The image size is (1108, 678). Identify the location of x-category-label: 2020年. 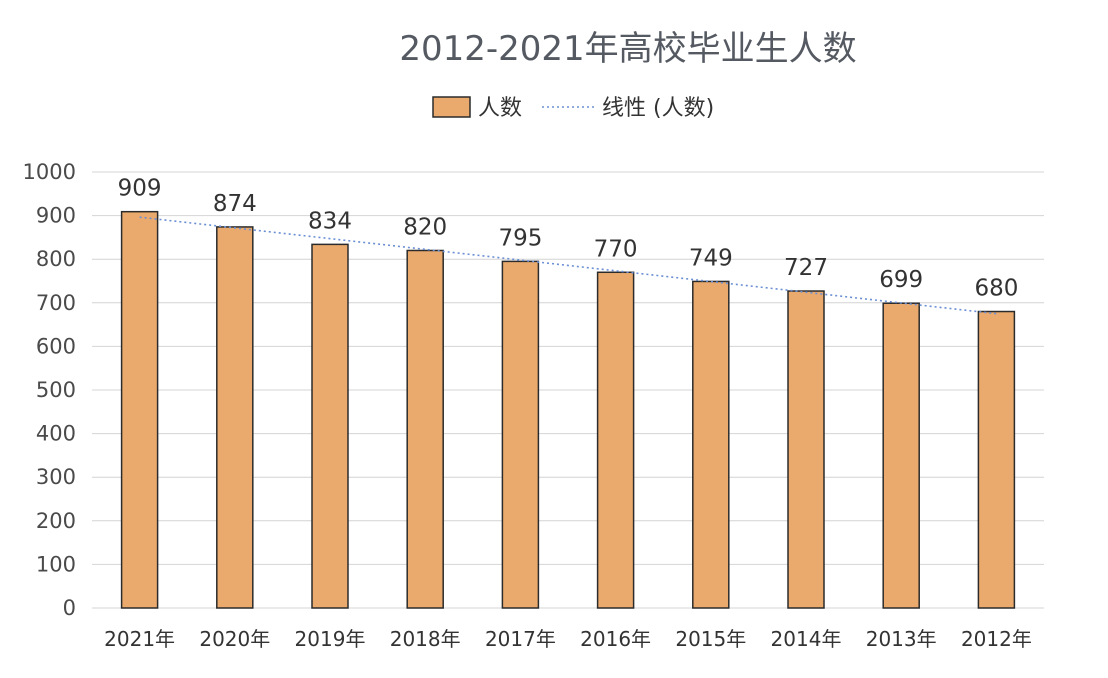
(234, 639).